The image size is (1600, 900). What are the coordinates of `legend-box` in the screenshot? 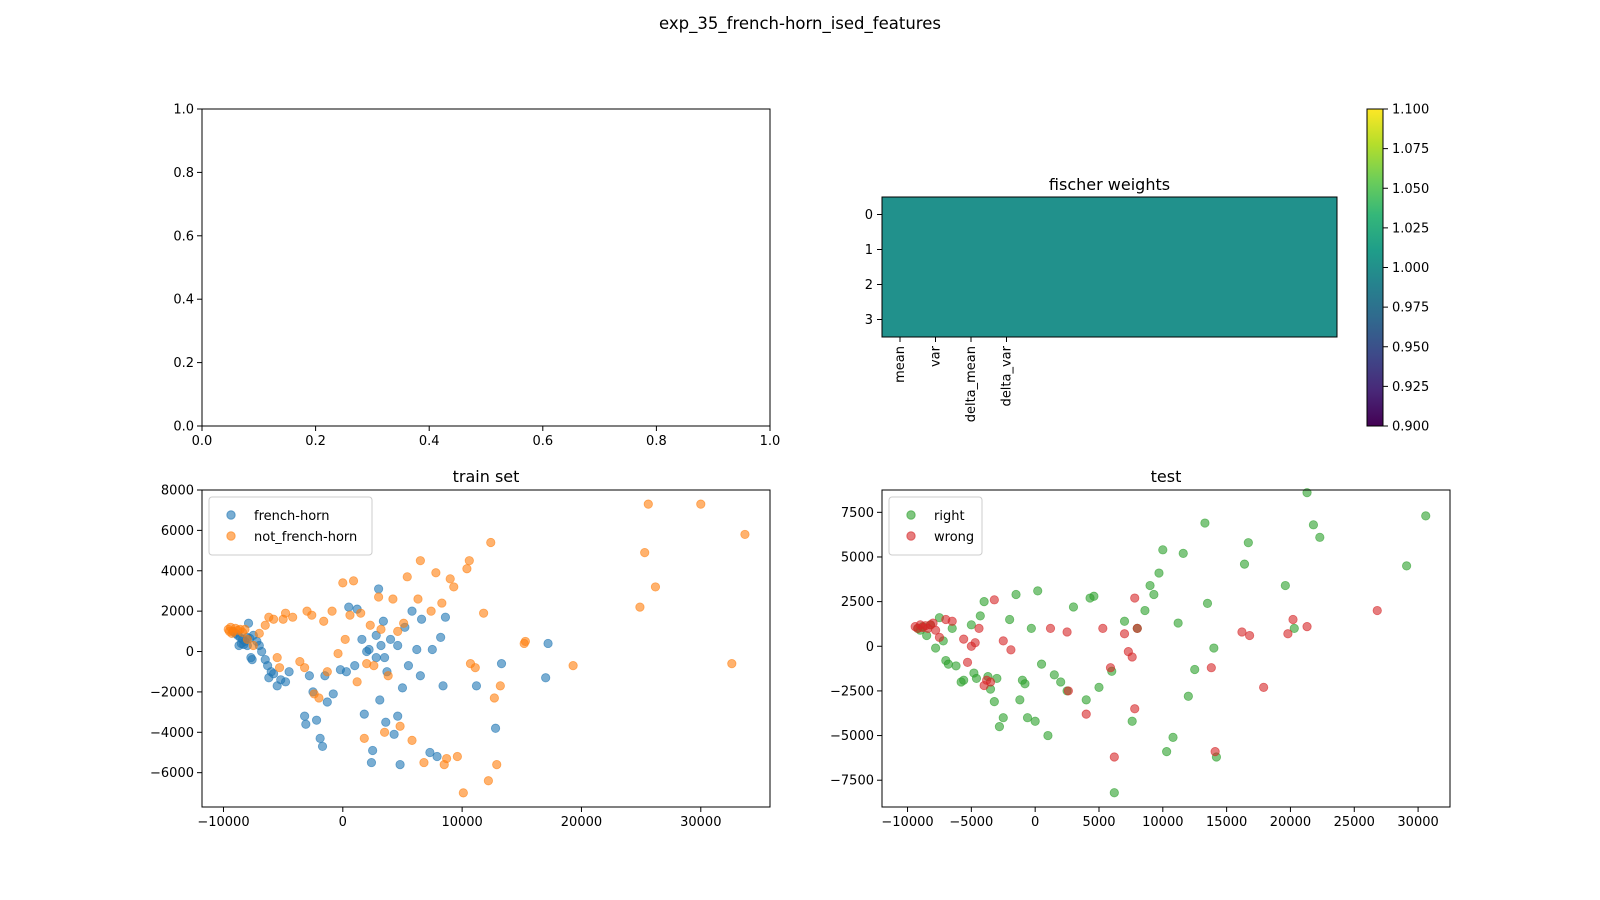 It's located at (290, 526).